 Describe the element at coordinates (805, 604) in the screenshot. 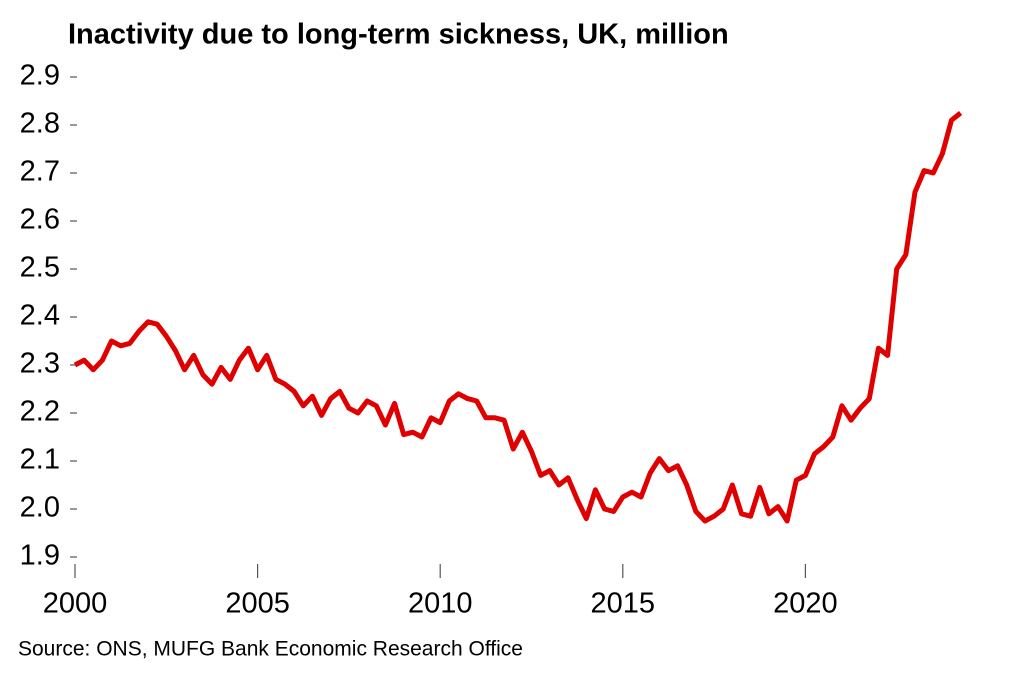

I see `x-tick-label: 2020` at that location.